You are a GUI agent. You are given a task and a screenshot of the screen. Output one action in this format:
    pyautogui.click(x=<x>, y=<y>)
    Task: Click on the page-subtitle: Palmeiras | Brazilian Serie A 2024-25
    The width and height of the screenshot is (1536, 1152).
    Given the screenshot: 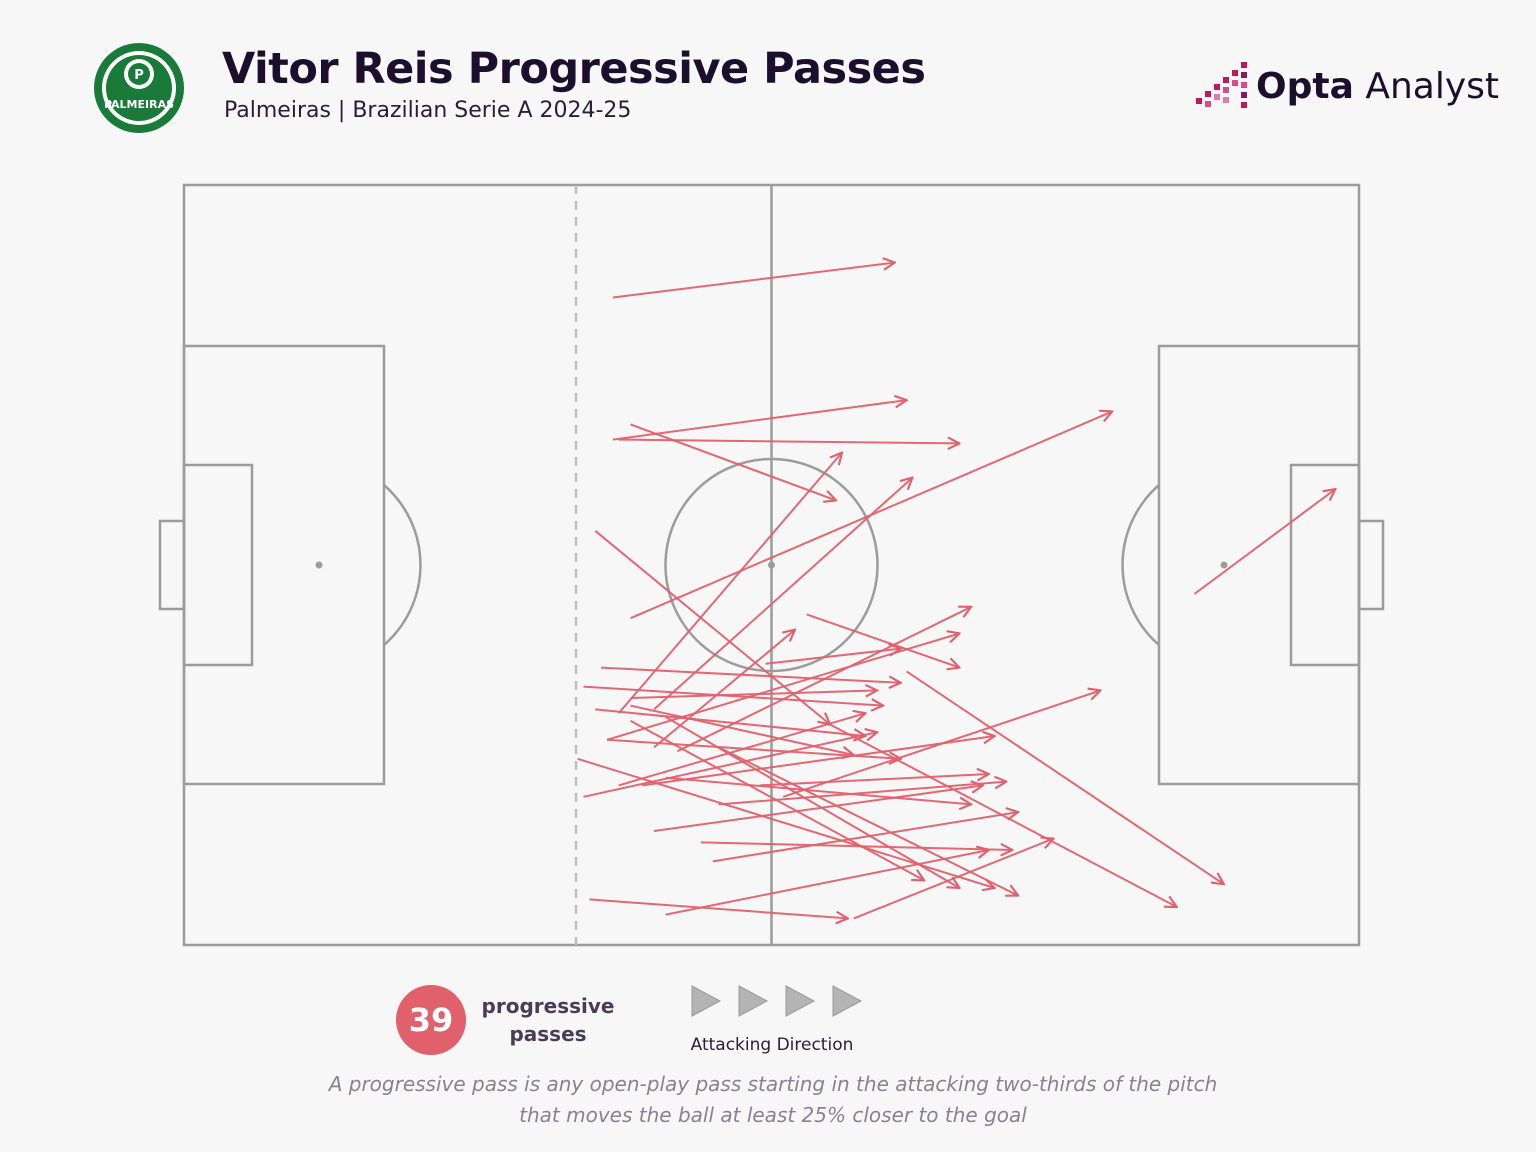 What is the action you would take?
    pyautogui.click(x=428, y=110)
    